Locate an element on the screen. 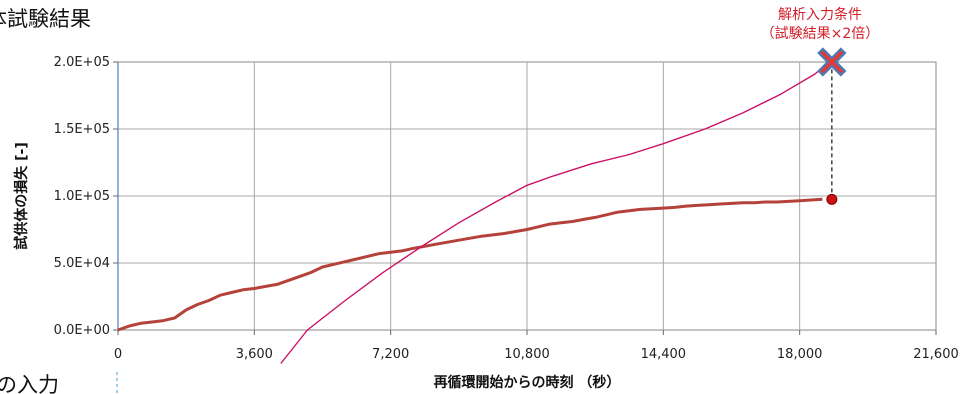 The width and height of the screenshot is (962, 394). x-tick-label: 10,800 is located at coordinates (527, 354).